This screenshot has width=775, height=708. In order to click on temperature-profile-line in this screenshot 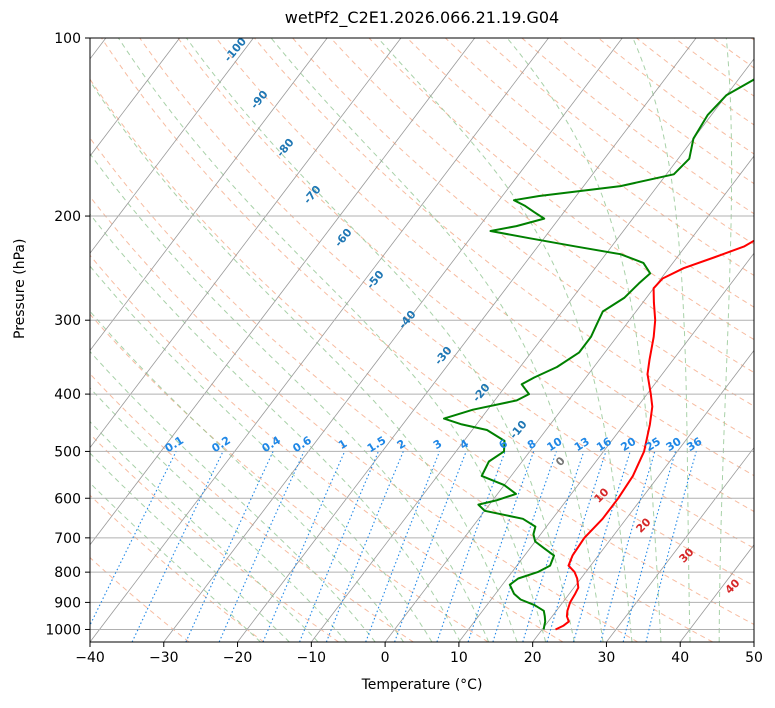, I will do `click(654, 435)`.